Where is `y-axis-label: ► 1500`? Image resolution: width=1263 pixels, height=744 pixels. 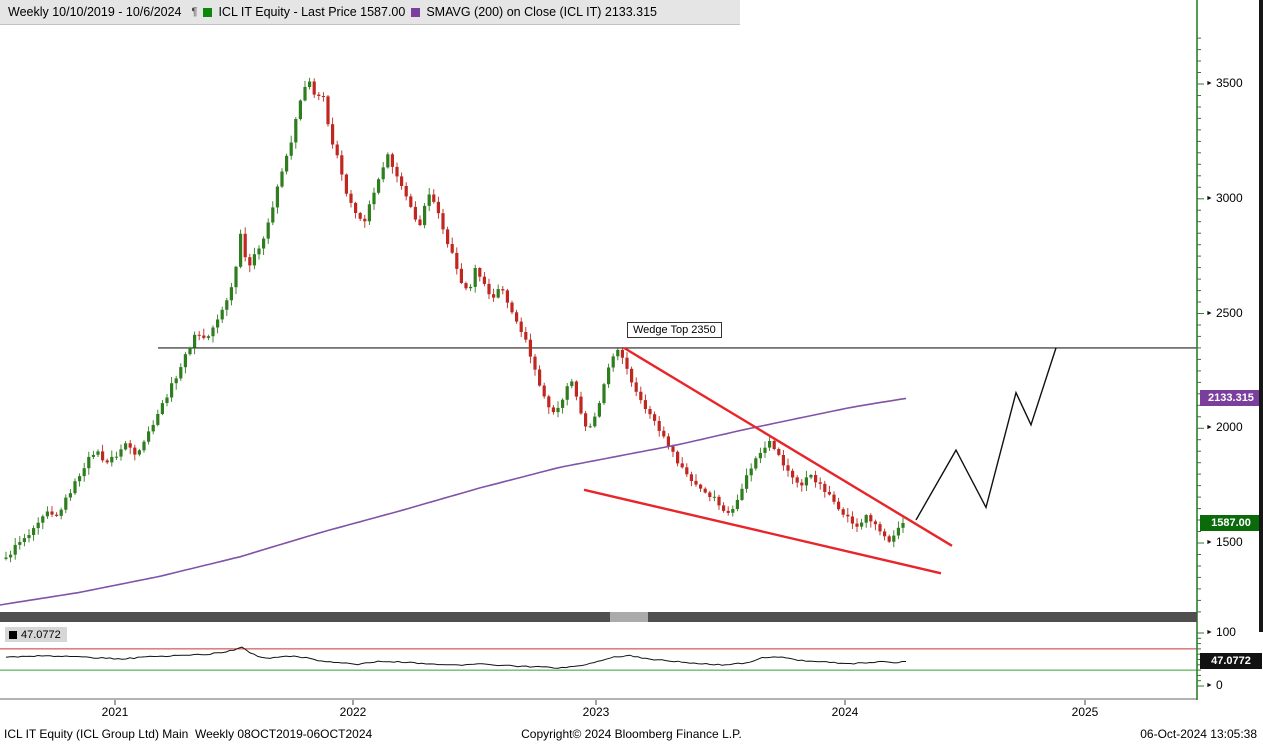
y-axis-label: ► 1500 is located at coordinates (1233, 542).